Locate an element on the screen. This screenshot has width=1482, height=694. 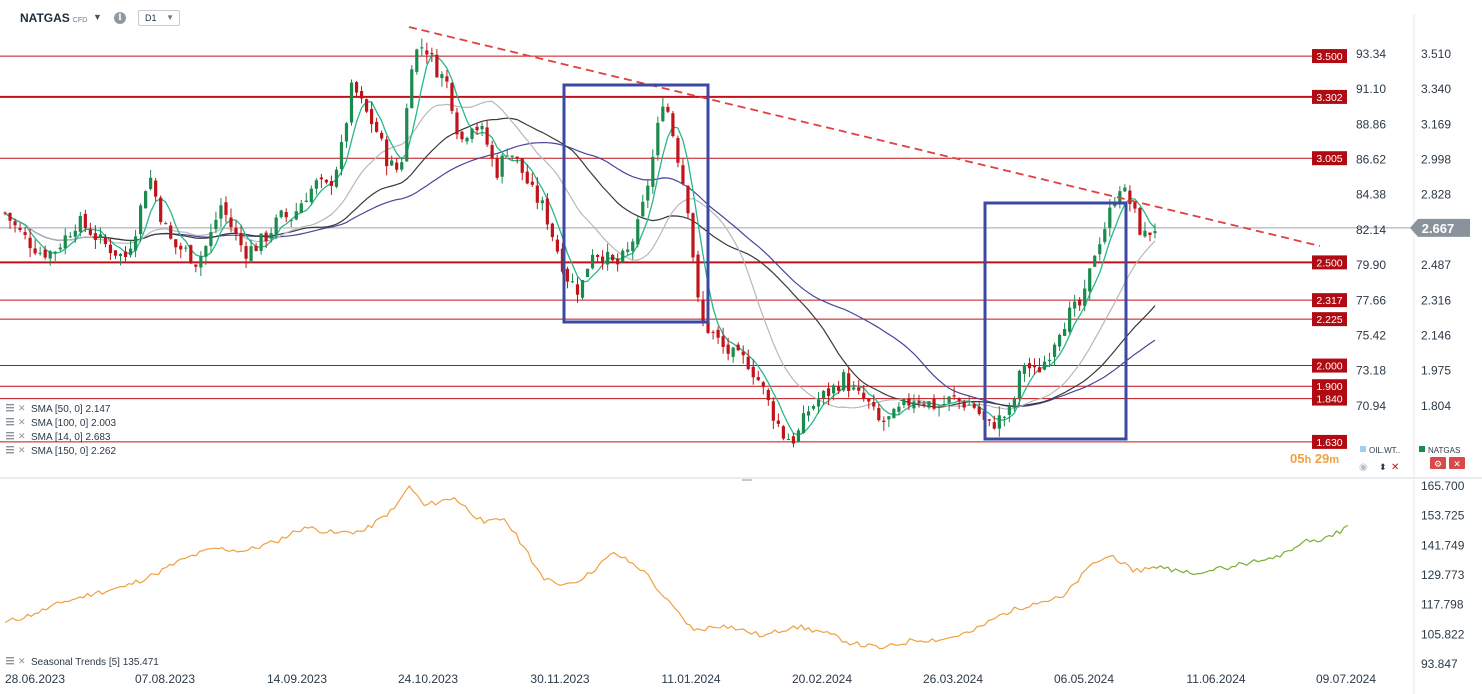
legend-item-oilwti: OIL.WT..◉ ⬍ ✕ is located at coordinates (1379, 459).